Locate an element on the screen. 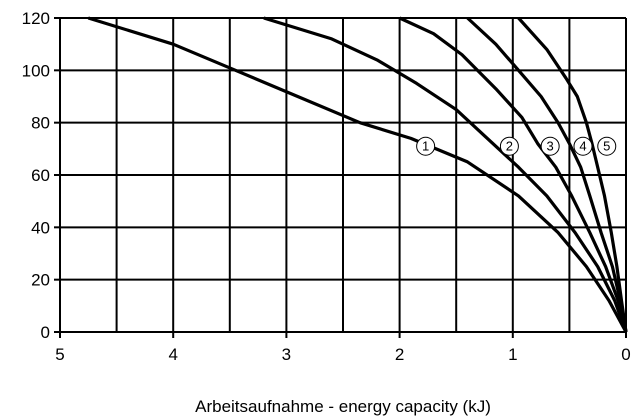 This screenshot has height=420, width=631. x-tick-label: 2 is located at coordinates (399, 354).